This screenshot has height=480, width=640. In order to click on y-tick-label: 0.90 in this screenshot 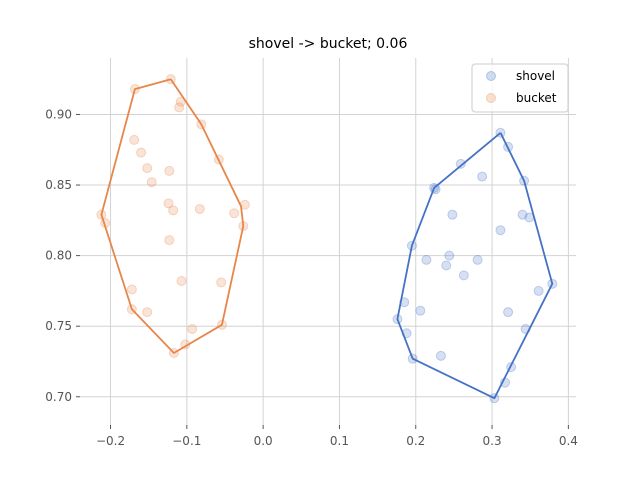, I will do `click(58, 114)`.